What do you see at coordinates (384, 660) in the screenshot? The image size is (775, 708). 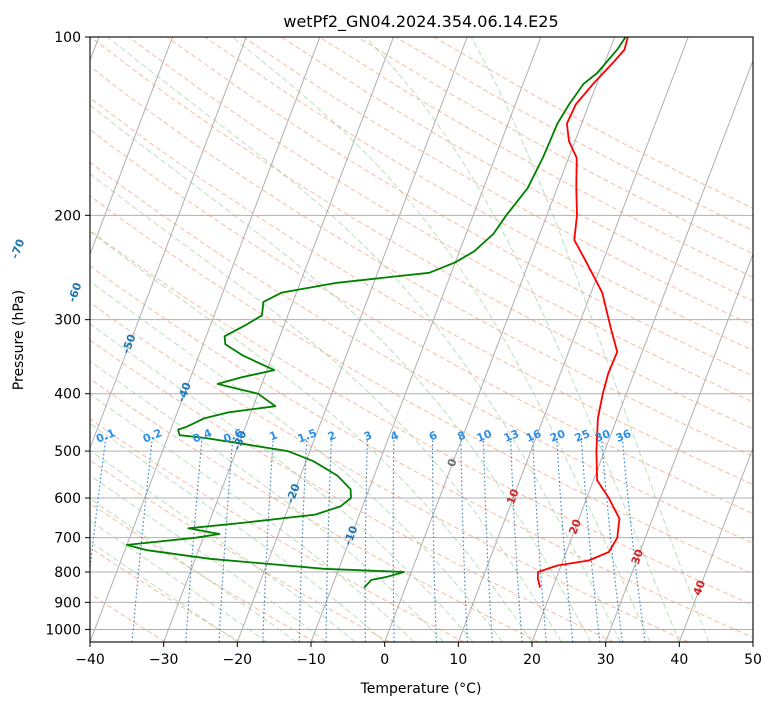 I see `x-tick-label: 0` at bounding box center [384, 660].